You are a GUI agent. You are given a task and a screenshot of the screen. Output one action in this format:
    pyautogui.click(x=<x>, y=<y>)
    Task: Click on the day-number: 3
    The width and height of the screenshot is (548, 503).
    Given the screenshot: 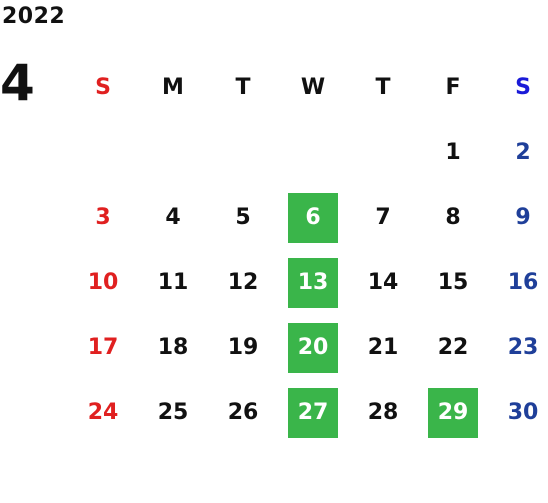 What is the action you would take?
    pyautogui.click(x=103, y=217)
    